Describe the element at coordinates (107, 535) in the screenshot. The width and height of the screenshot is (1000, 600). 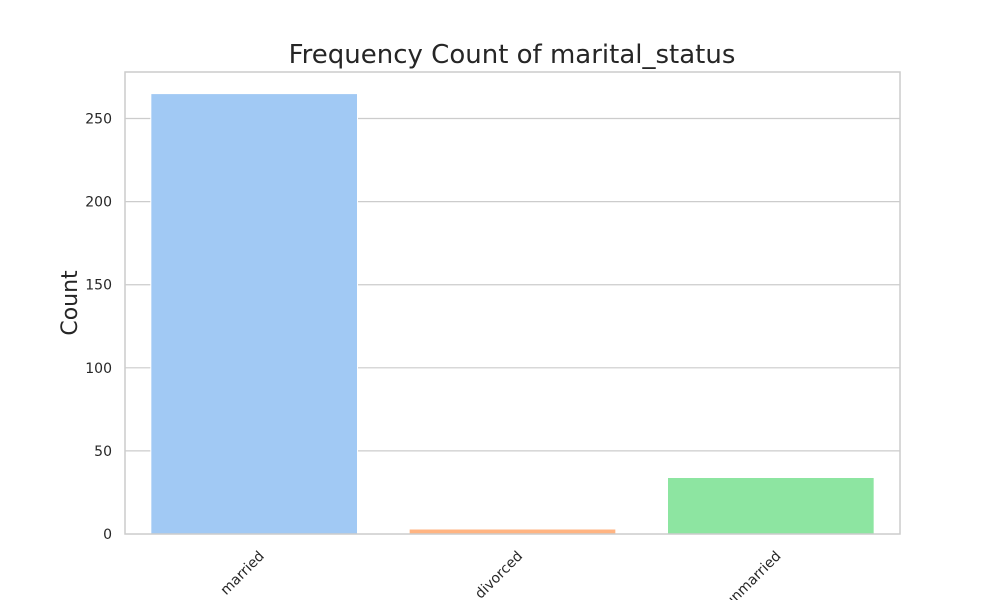
I see `y-tick-label: 0` at that location.